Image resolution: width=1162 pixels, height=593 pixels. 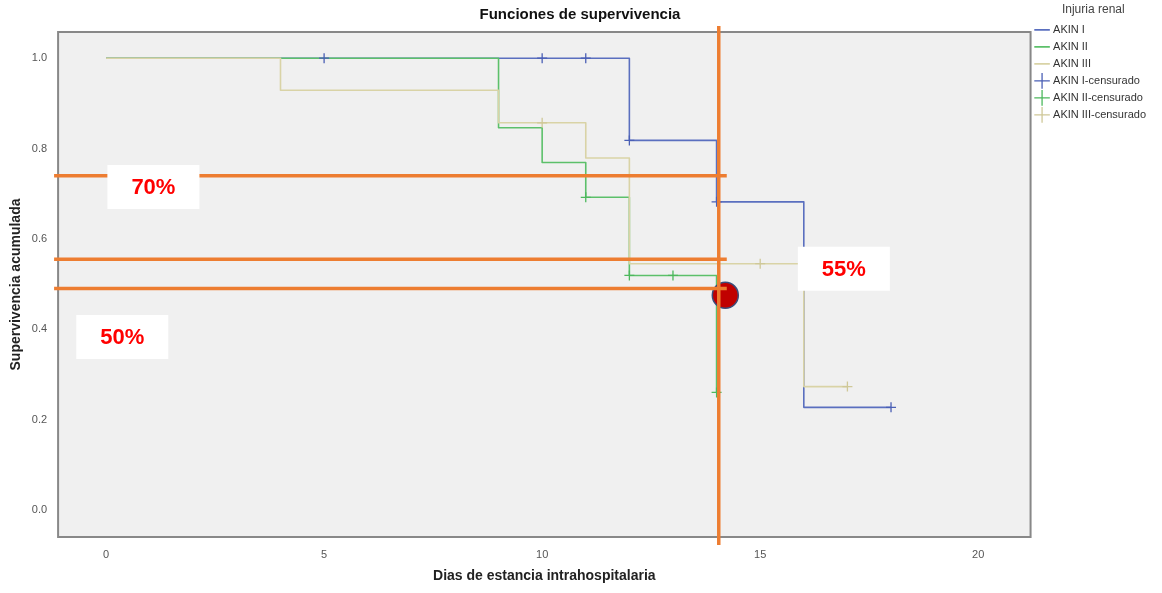 I want to click on annotation: 70%, so click(x=153, y=187).